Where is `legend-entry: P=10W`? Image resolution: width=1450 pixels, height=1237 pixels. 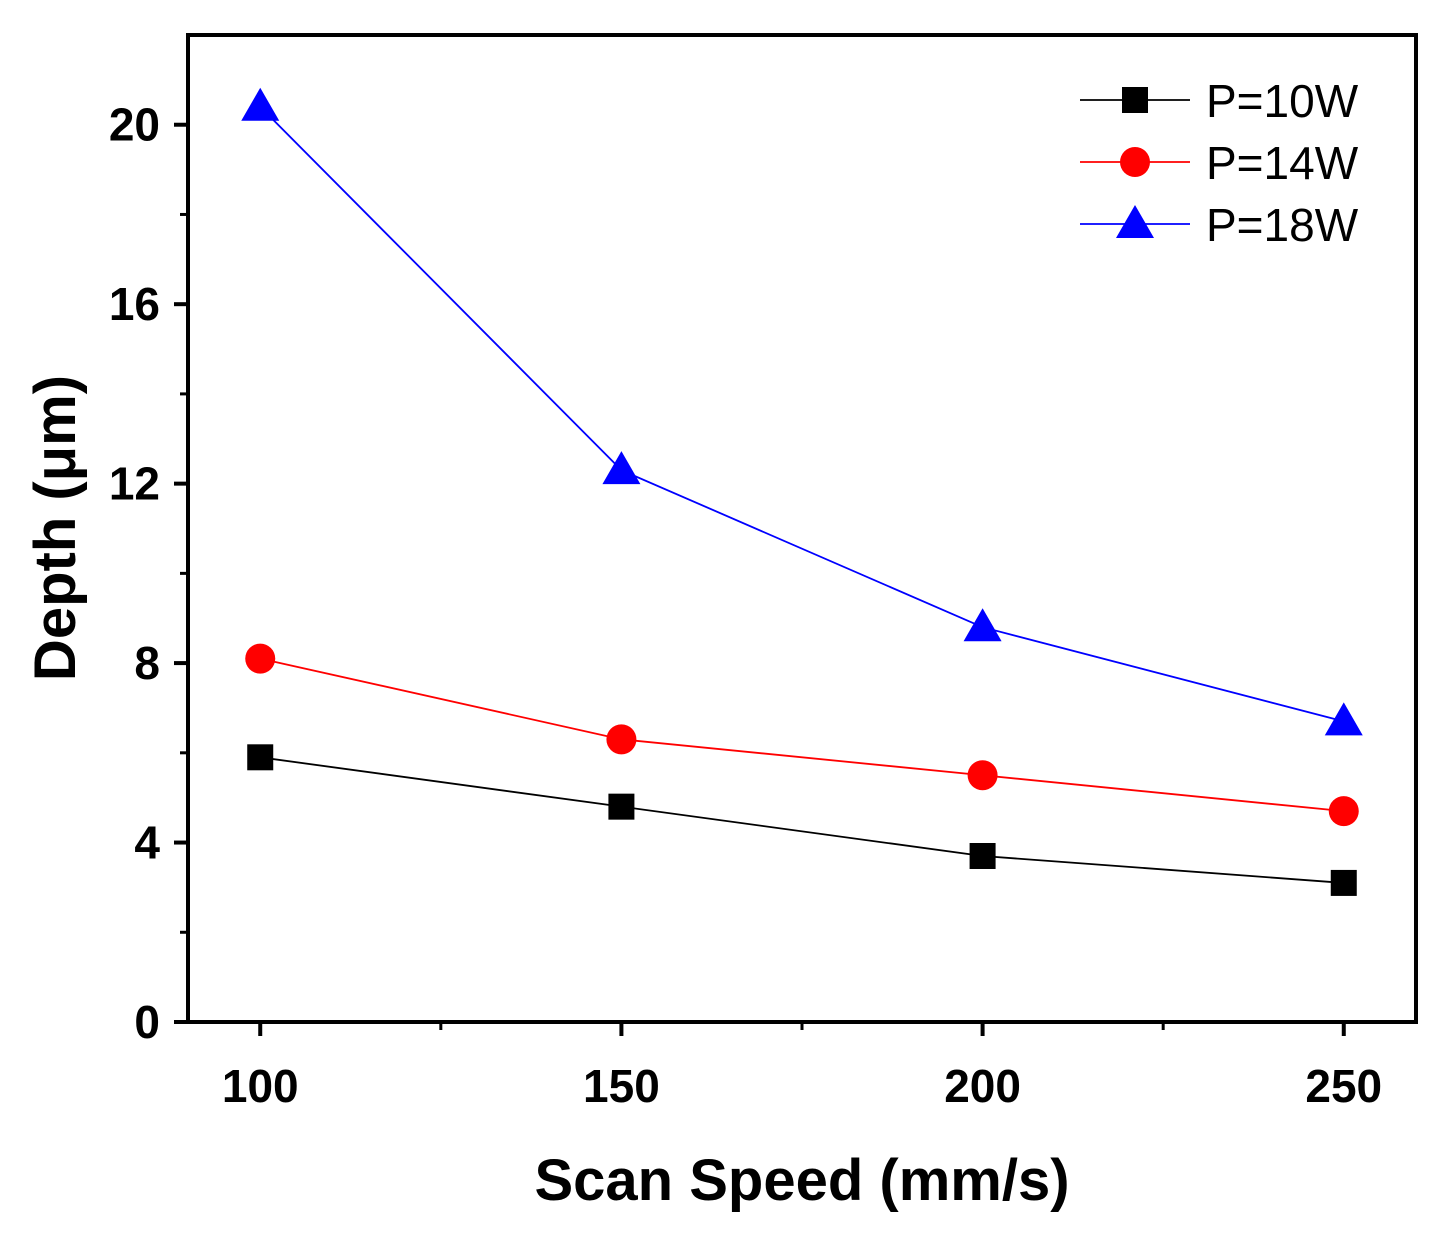 legend-entry: P=10W is located at coordinates (1219, 101).